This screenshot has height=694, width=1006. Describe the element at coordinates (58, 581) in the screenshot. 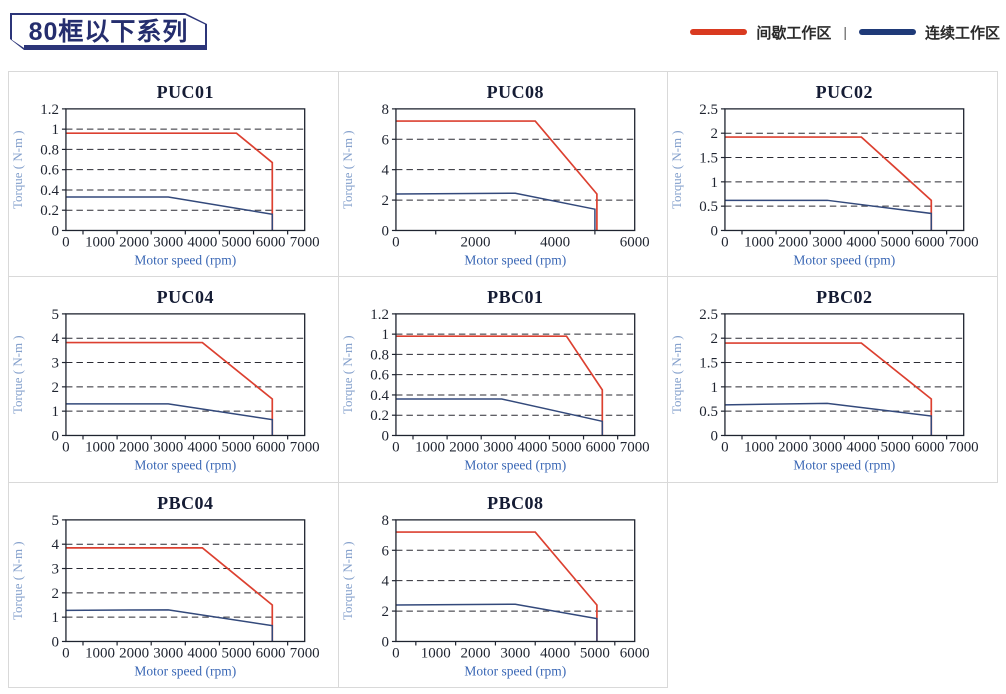

I see `y-axis-ticks: 0 1 2 3 4 5` at that location.